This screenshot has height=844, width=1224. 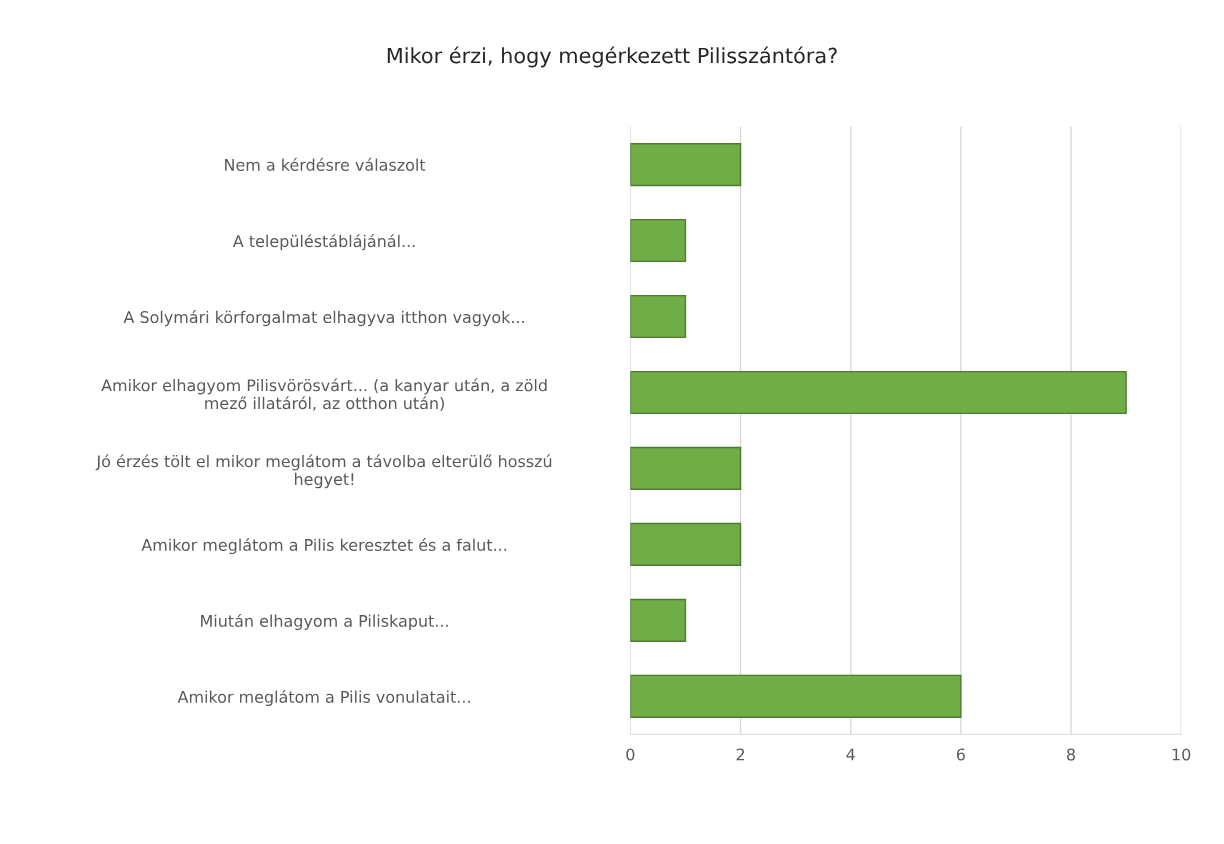 I want to click on x-tick-label: 2, so click(x=740, y=754).